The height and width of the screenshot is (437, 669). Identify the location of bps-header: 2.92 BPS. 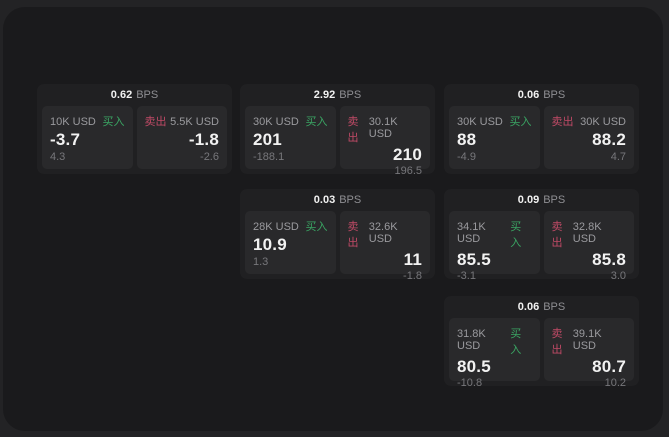
(337, 95).